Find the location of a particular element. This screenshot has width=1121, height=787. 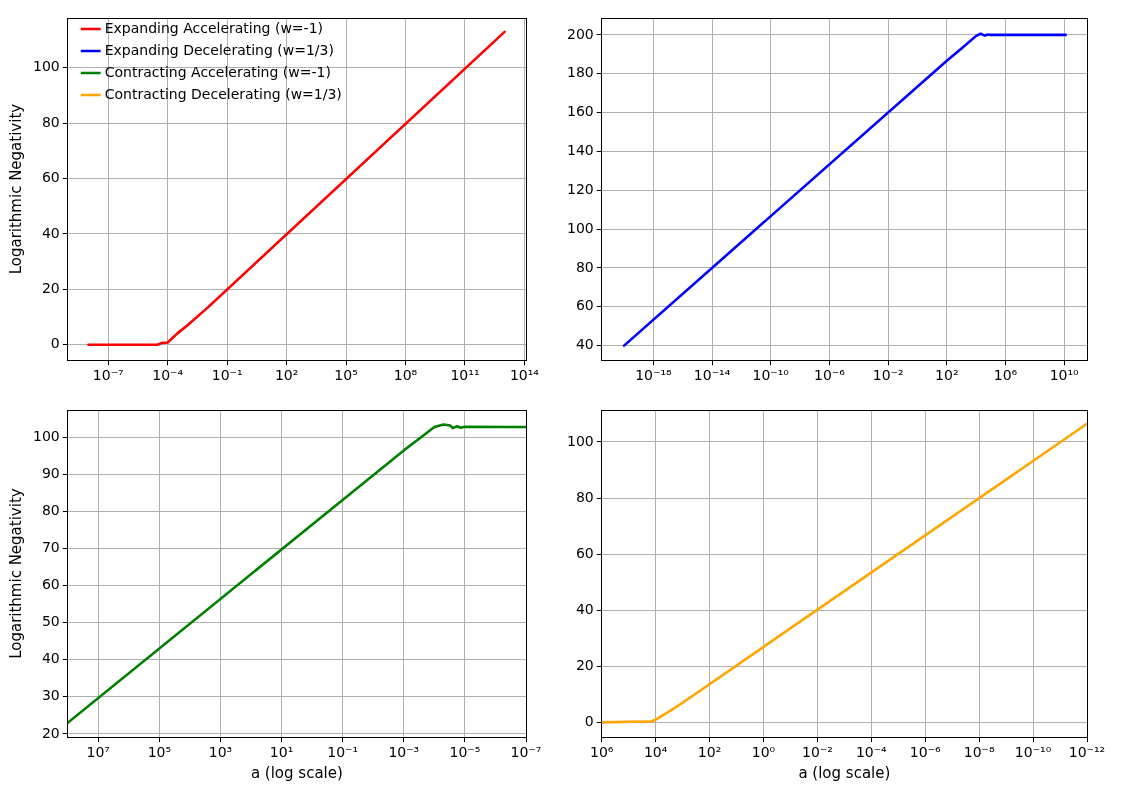

x-tick-label: 10¹⁰ is located at coordinates (1064, 375).